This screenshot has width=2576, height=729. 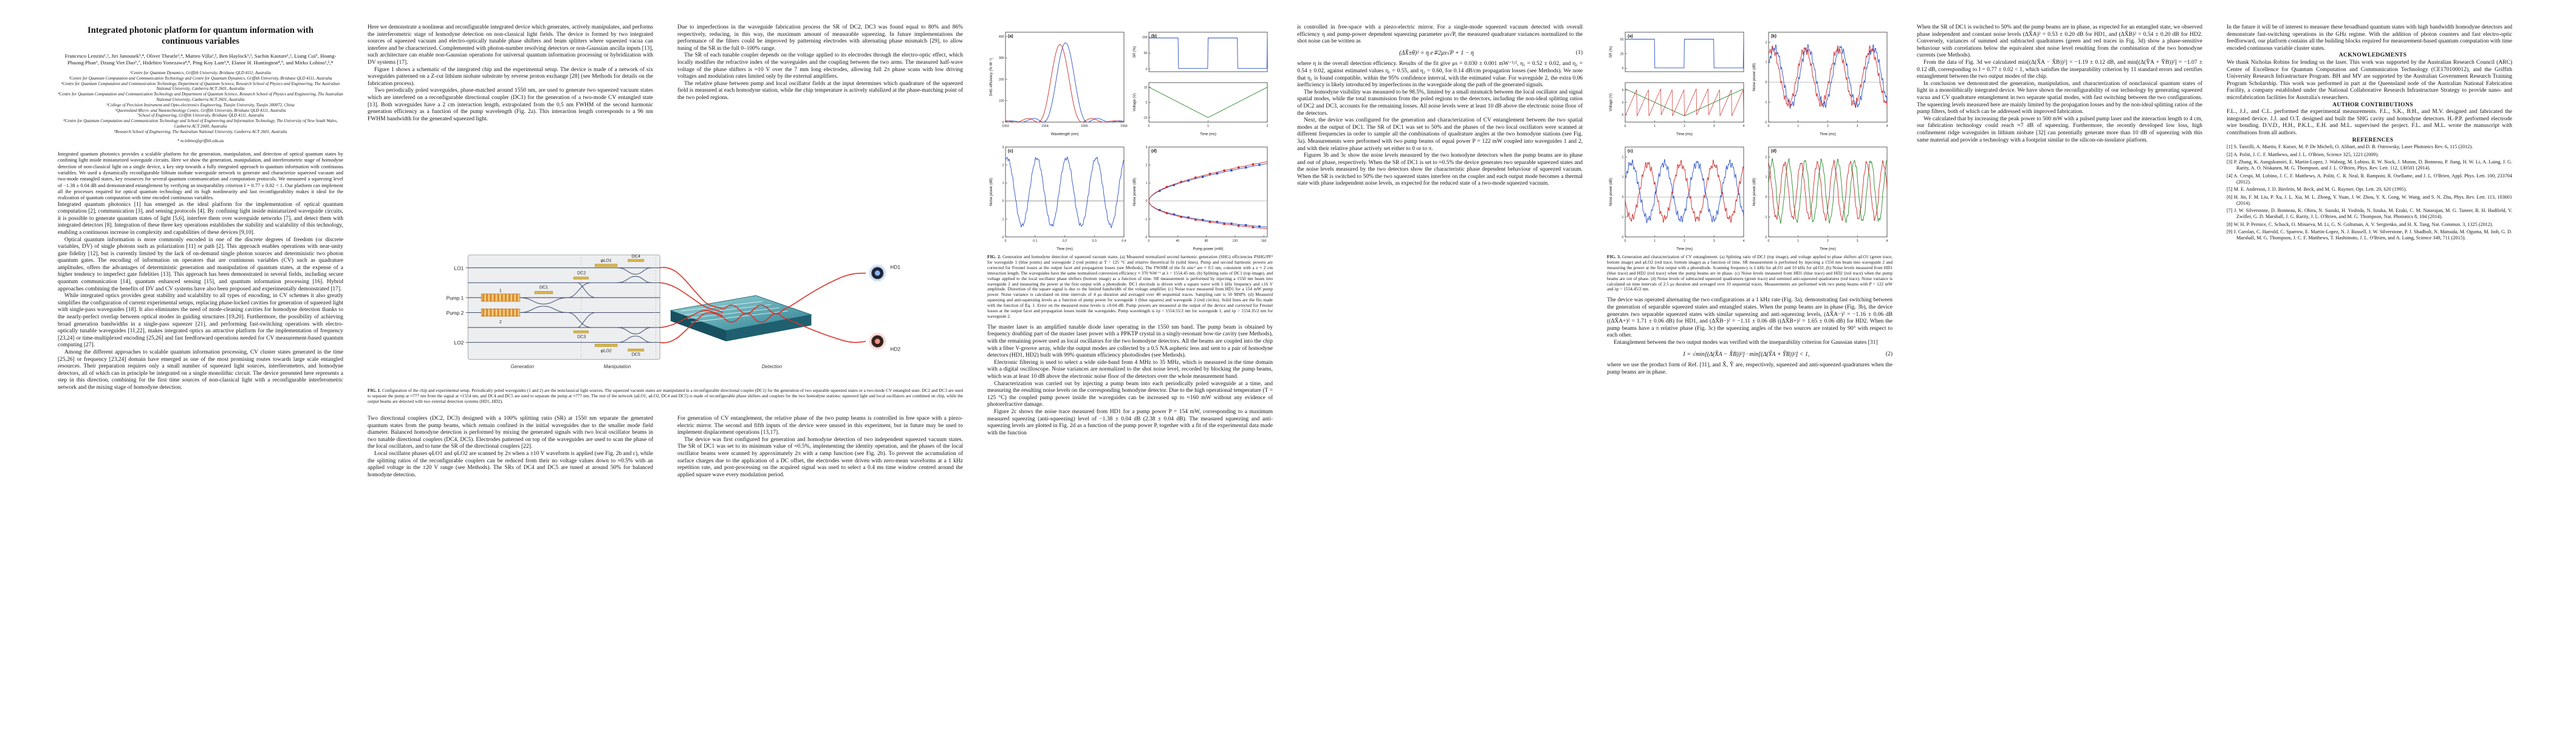 I want to click on svg-text: (a), so click(x=1630, y=37).